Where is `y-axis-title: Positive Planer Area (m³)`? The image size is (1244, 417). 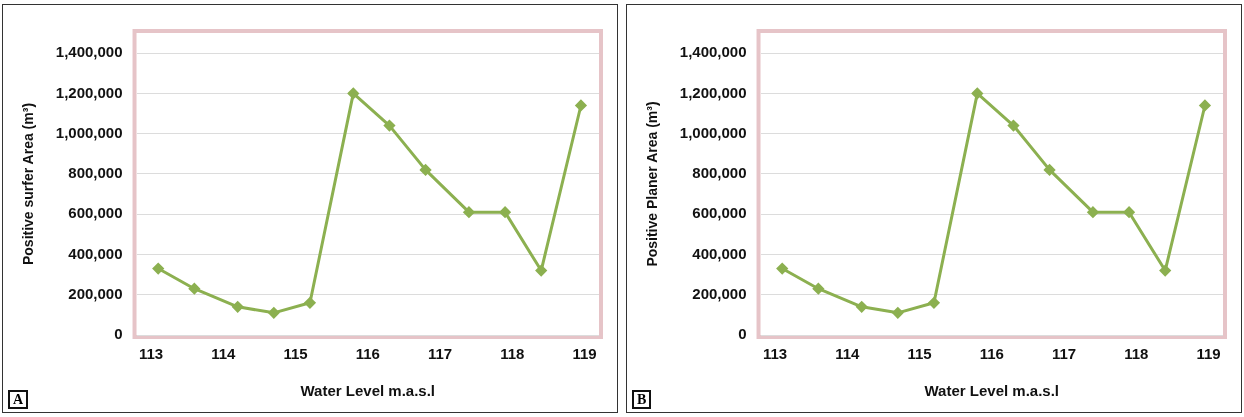
y-axis-title: Positive Planer Area (m³) is located at coordinates (652, 184).